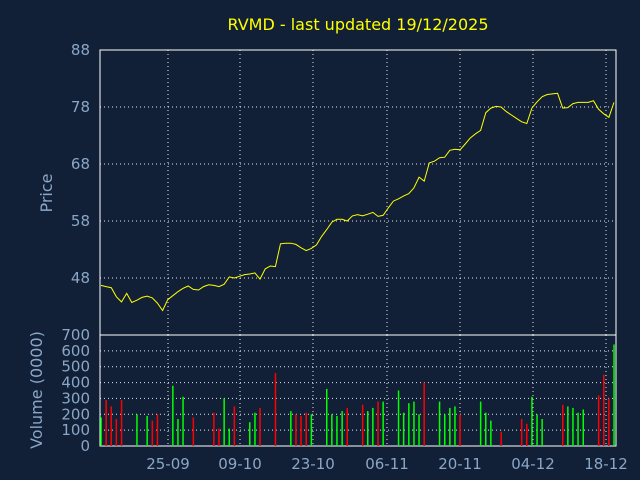 The image size is (640, 480). Describe the element at coordinates (85, 446) in the screenshot. I see `volume-tick-label: 0` at that location.